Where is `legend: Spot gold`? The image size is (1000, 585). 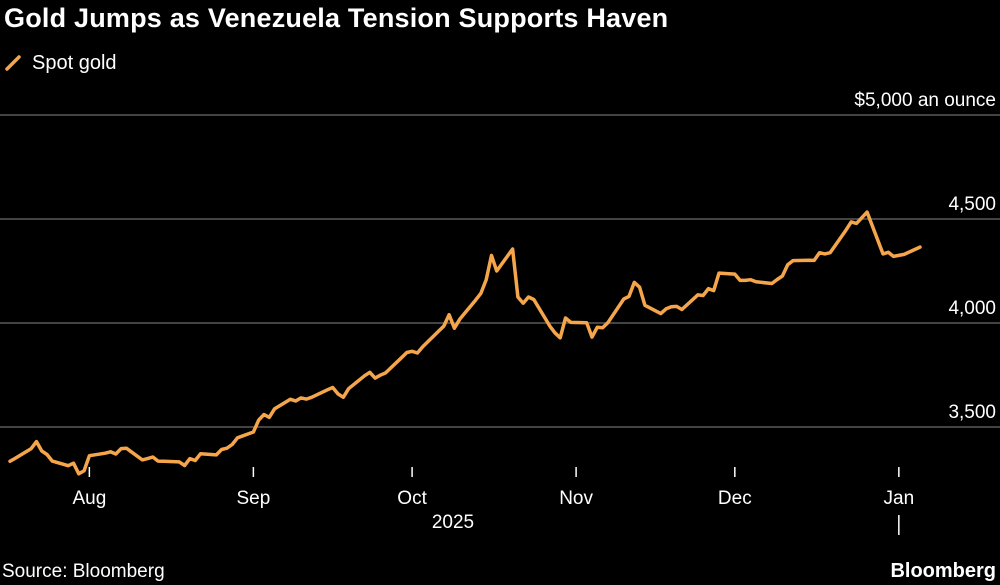
legend: Spot gold is located at coordinates (60, 63).